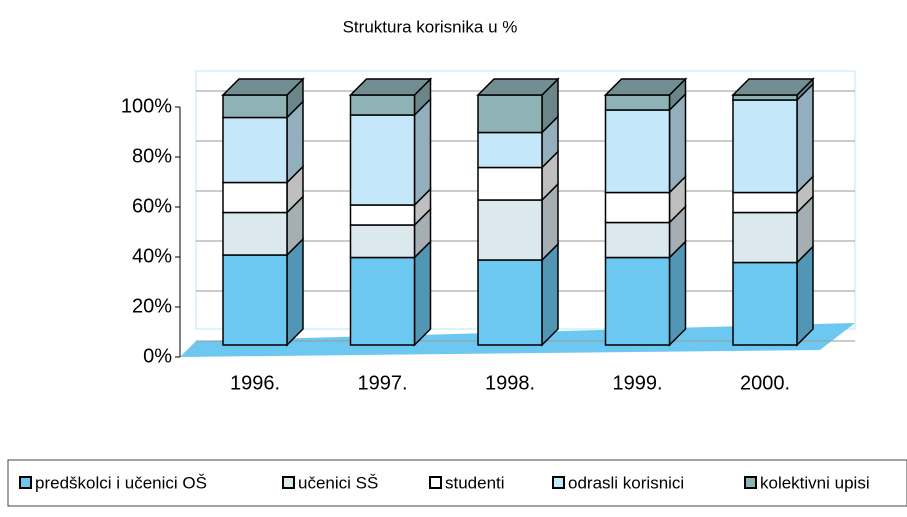  What do you see at coordinates (152, 156) in the screenshot?
I see `y-tick-label: 80%` at bounding box center [152, 156].